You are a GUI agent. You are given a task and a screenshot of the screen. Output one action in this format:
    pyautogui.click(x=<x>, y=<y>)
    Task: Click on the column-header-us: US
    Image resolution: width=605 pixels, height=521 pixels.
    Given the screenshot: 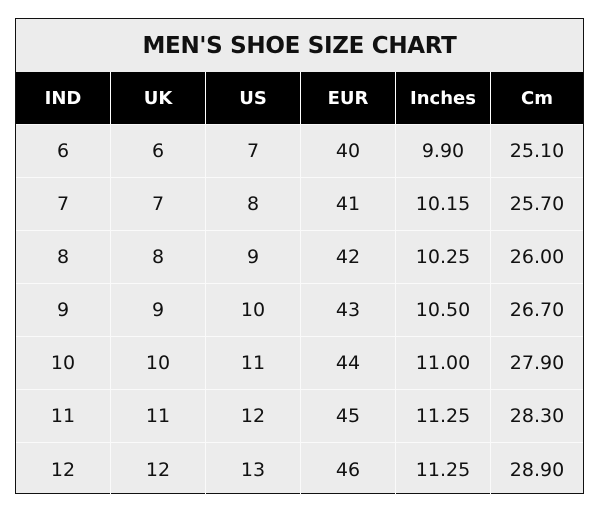 What is the action you would take?
    pyautogui.click(x=253, y=98)
    